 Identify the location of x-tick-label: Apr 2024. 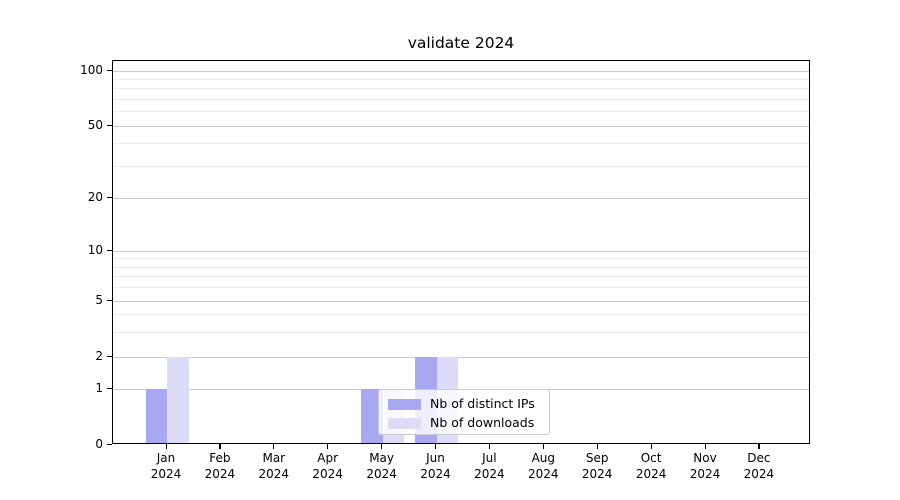
(327, 466).